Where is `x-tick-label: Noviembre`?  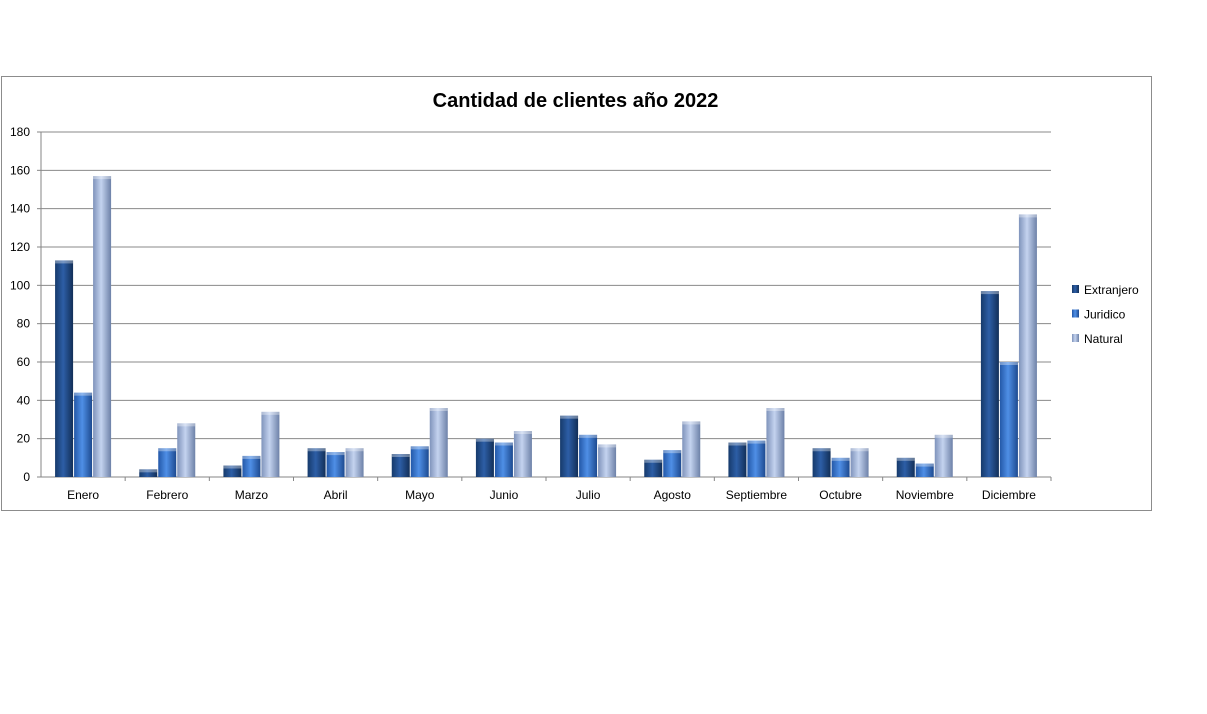 x-tick-label: Noviembre is located at coordinates (925, 495).